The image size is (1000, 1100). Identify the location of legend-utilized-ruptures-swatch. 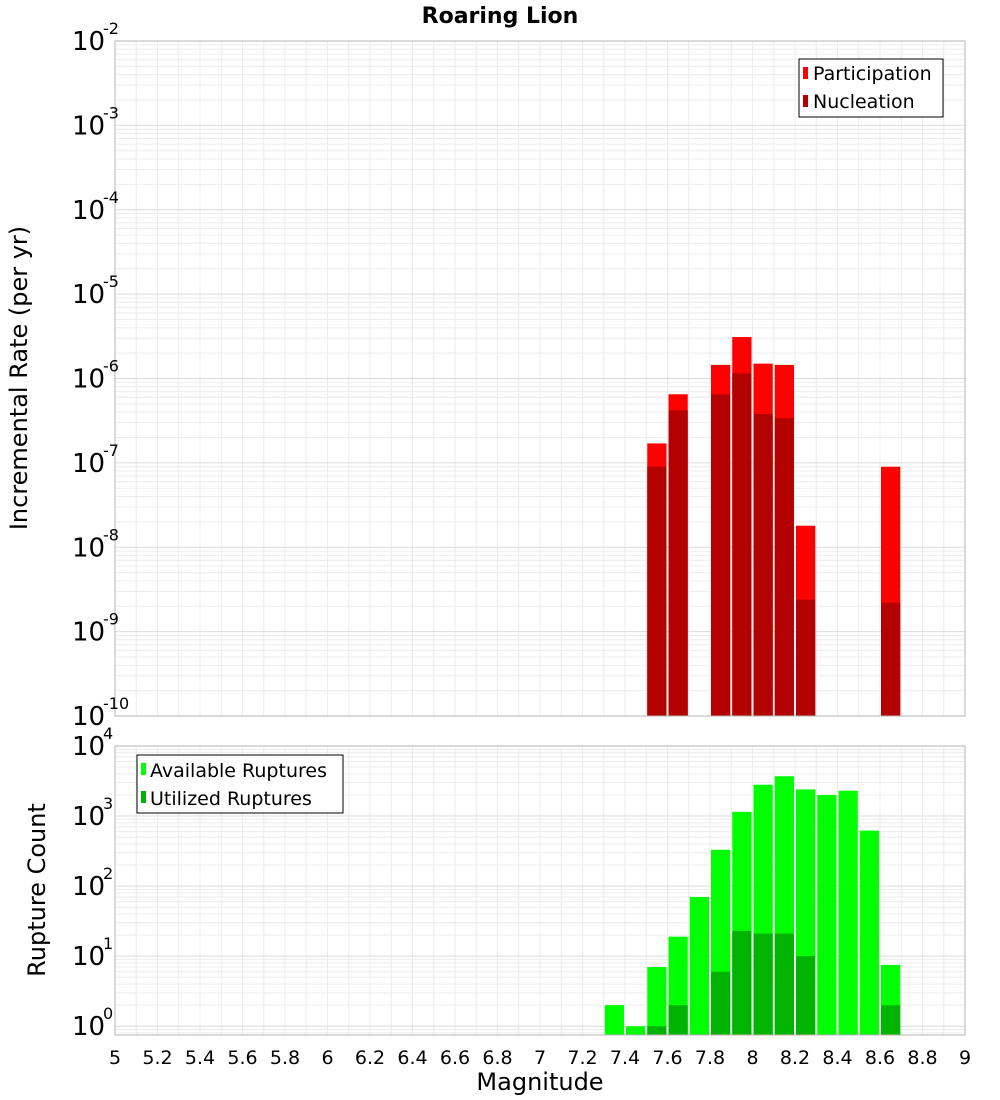
(143, 797).